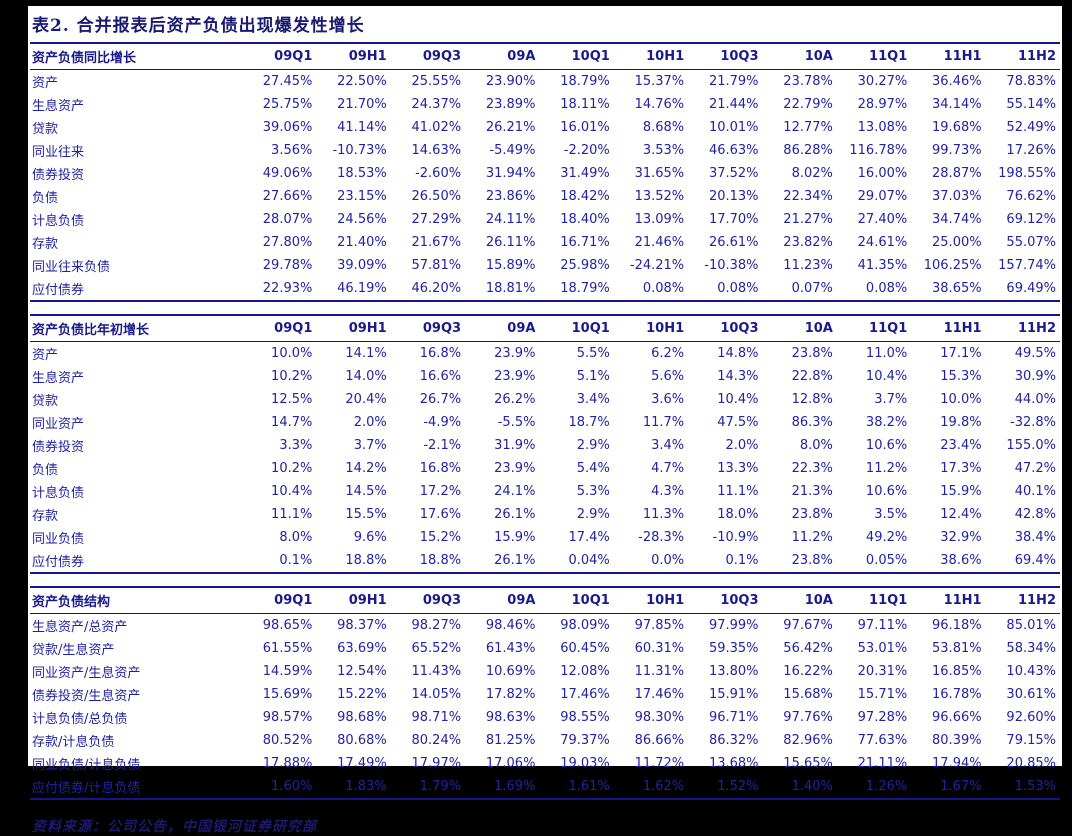 This screenshot has width=1072, height=836. What do you see at coordinates (663, 514) in the screenshot?
I see `cell-value: 11.3%` at bounding box center [663, 514].